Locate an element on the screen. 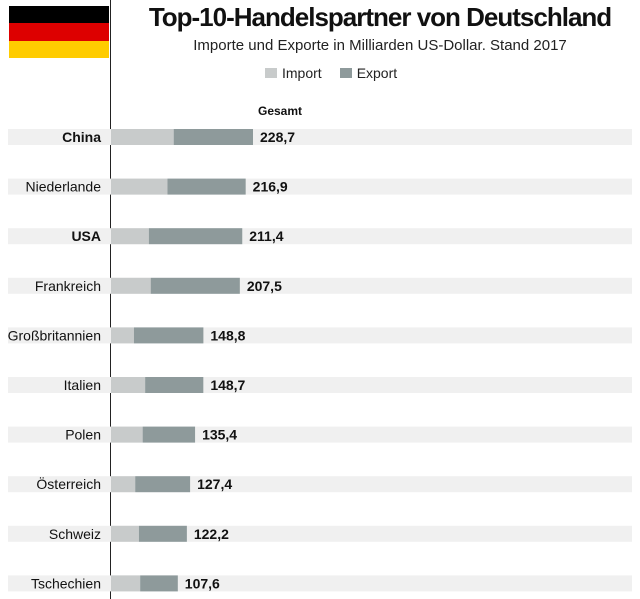 The width and height of the screenshot is (640, 599). bar-import-schweiz is located at coordinates (125, 533).